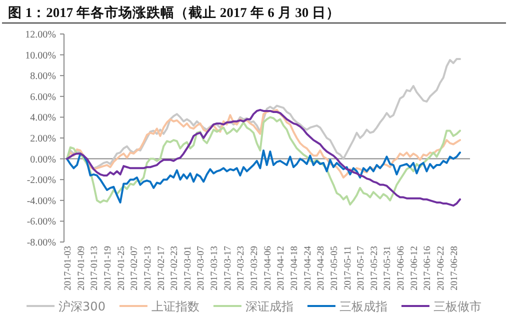 The image size is (508, 322). Describe the element at coordinates (348, 268) in the screenshot. I see `x-tick-label: 2017-05-11` at that location.